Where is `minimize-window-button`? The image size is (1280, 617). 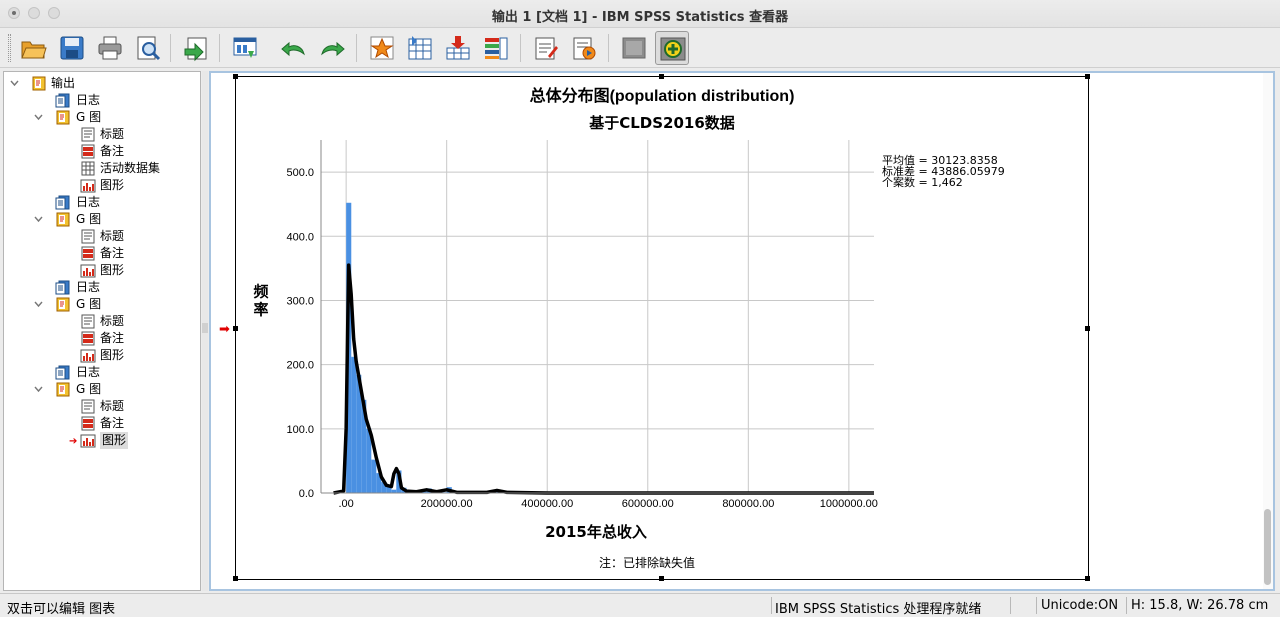
minimize-window-button is located at coordinates (34, 13).